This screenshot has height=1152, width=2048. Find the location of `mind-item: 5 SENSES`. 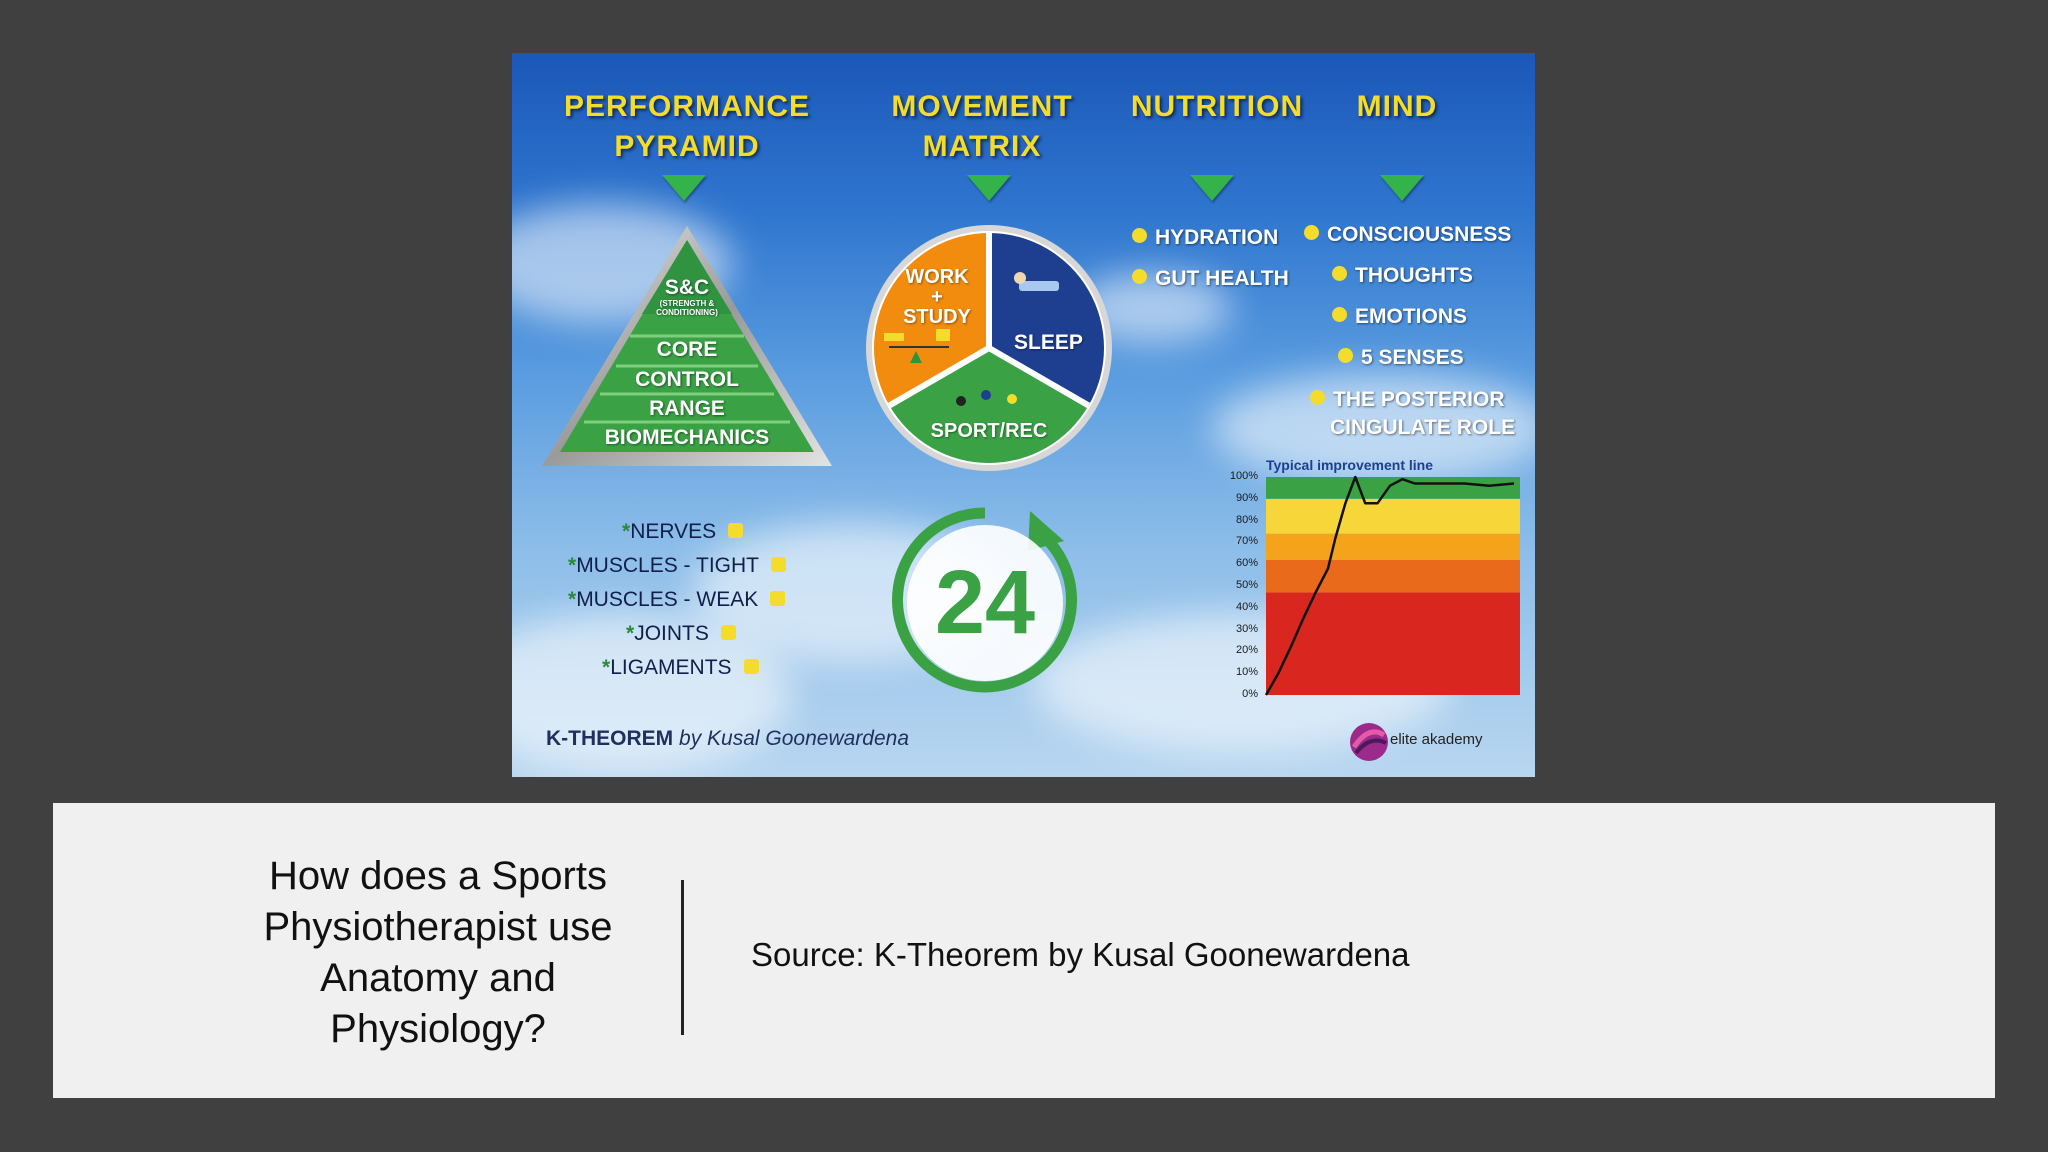

mind-item: 5 SENSES is located at coordinates (1401, 358).